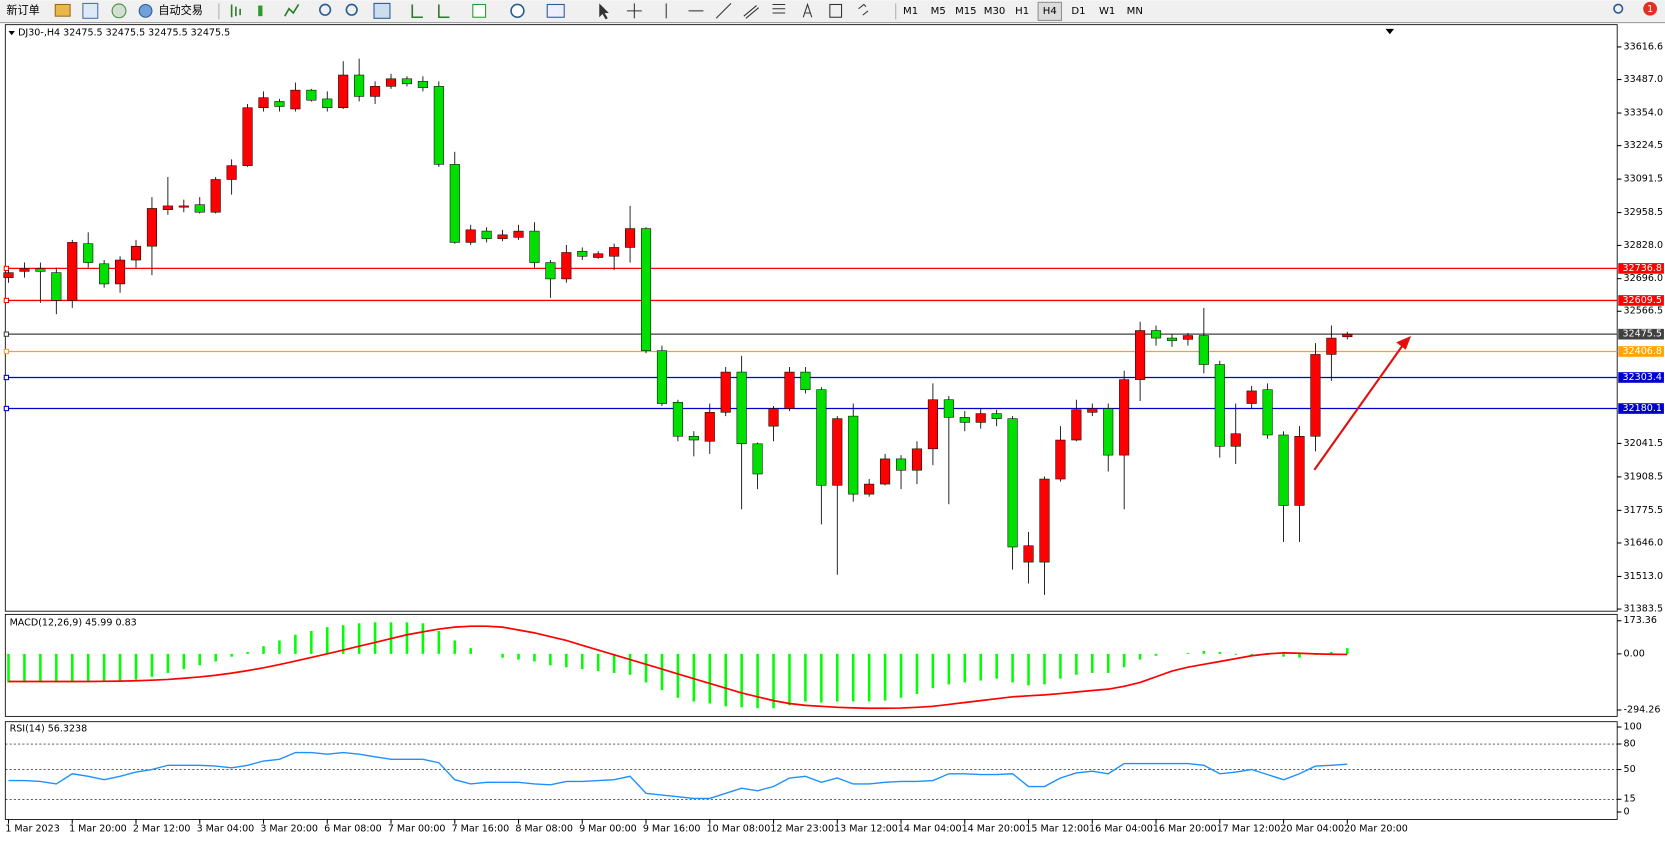 The height and width of the screenshot is (842, 1665). What do you see at coordinates (1630, 769) in the screenshot?
I see `y-tick-label: 50` at bounding box center [1630, 769].